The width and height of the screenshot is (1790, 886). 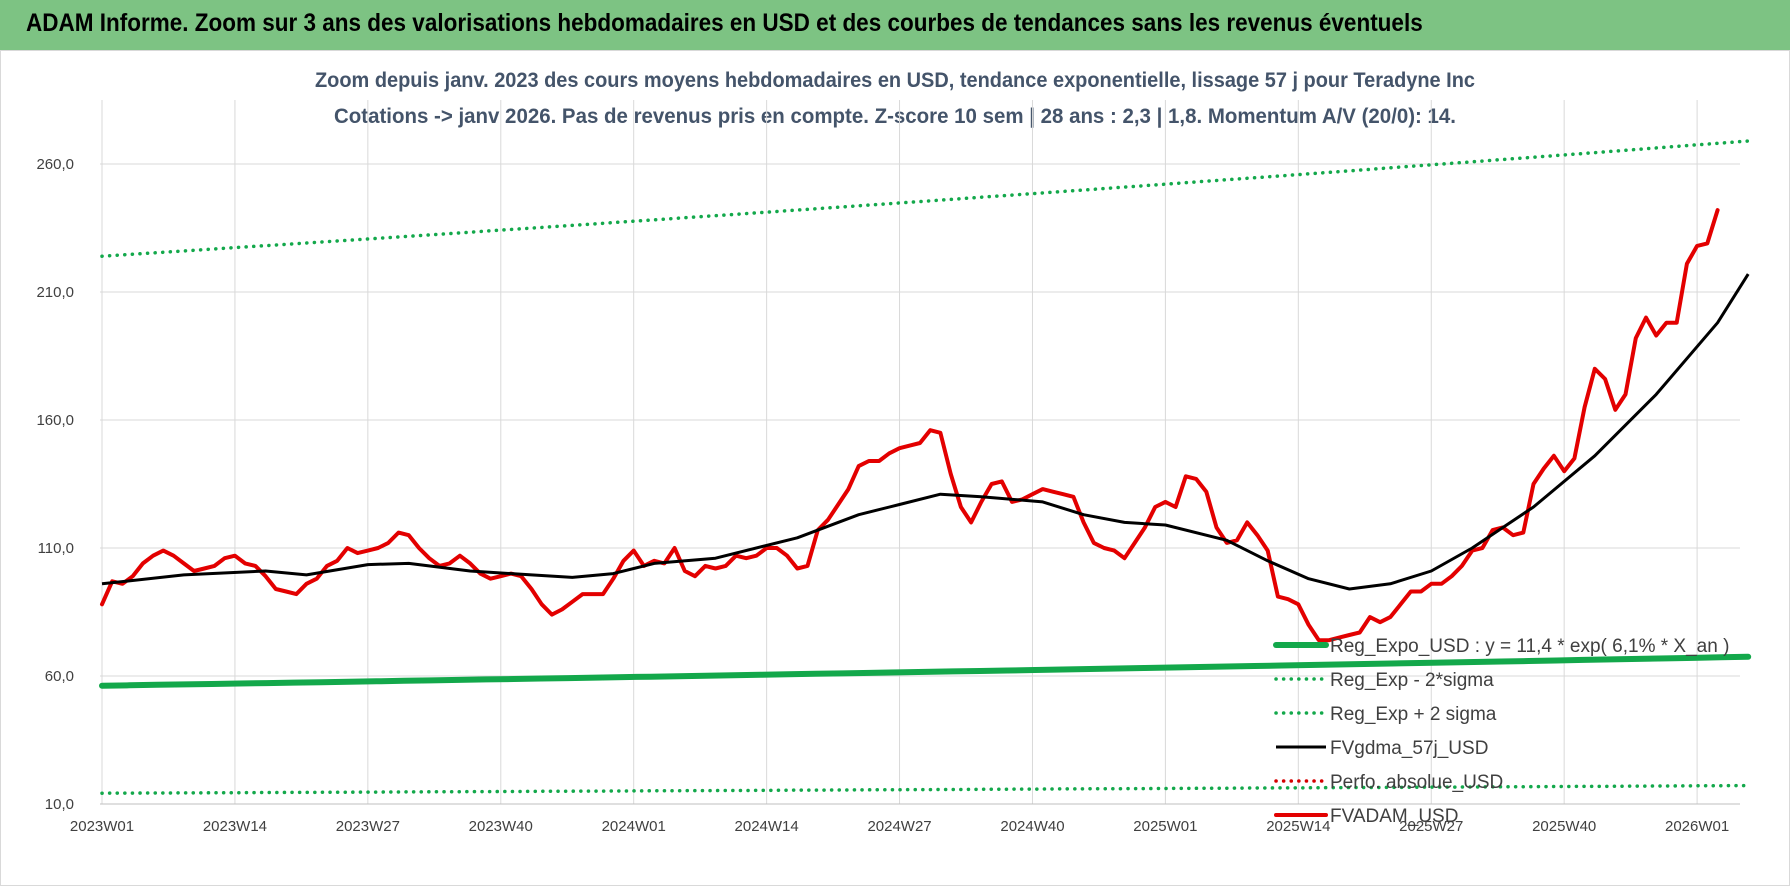 I want to click on x-tick-label: 2024W14, so click(x=767, y=826).